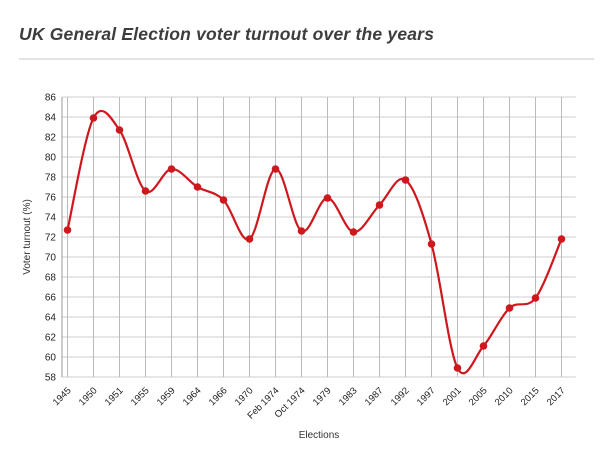 Image resolution: width=600 pixels, height=455 pixels. Describe the element at coordinates (192, 396) in the screenshot. I see `x-tick-label: 1964` at that location.